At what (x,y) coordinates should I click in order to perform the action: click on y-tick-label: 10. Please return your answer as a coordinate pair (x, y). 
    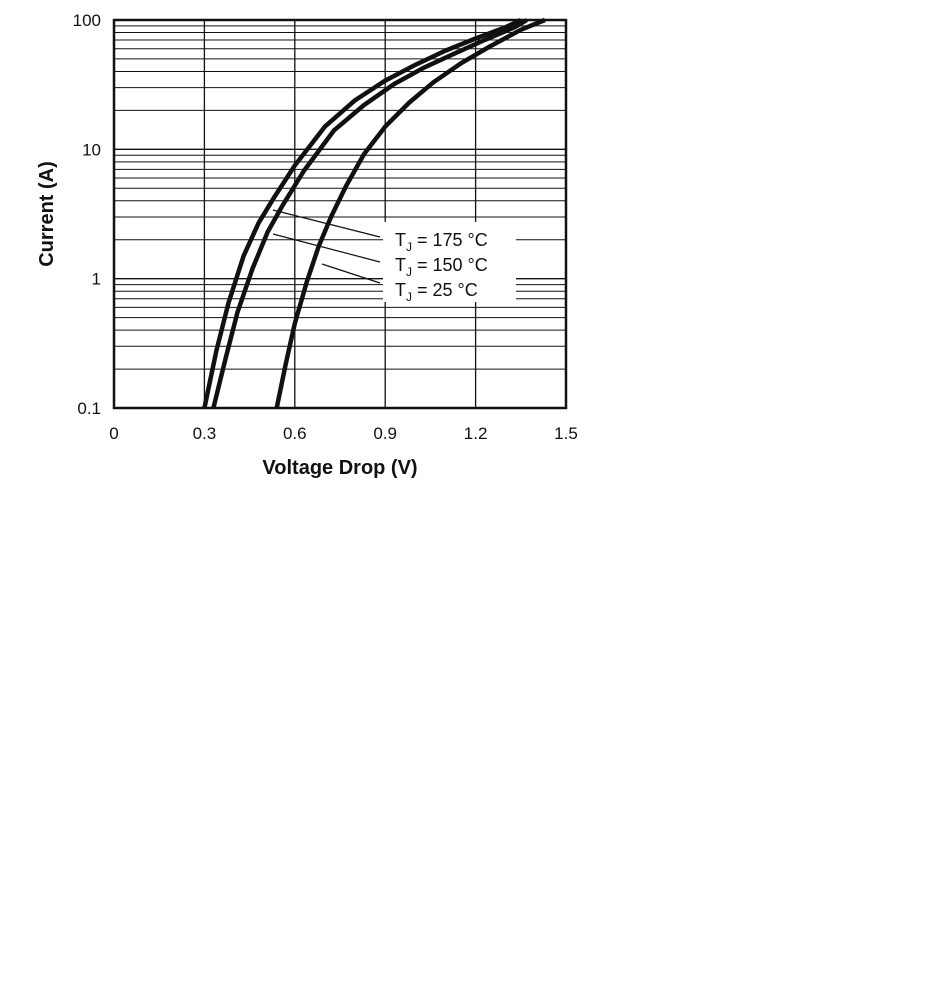
    Looking at the image, I should click on (91, 149).